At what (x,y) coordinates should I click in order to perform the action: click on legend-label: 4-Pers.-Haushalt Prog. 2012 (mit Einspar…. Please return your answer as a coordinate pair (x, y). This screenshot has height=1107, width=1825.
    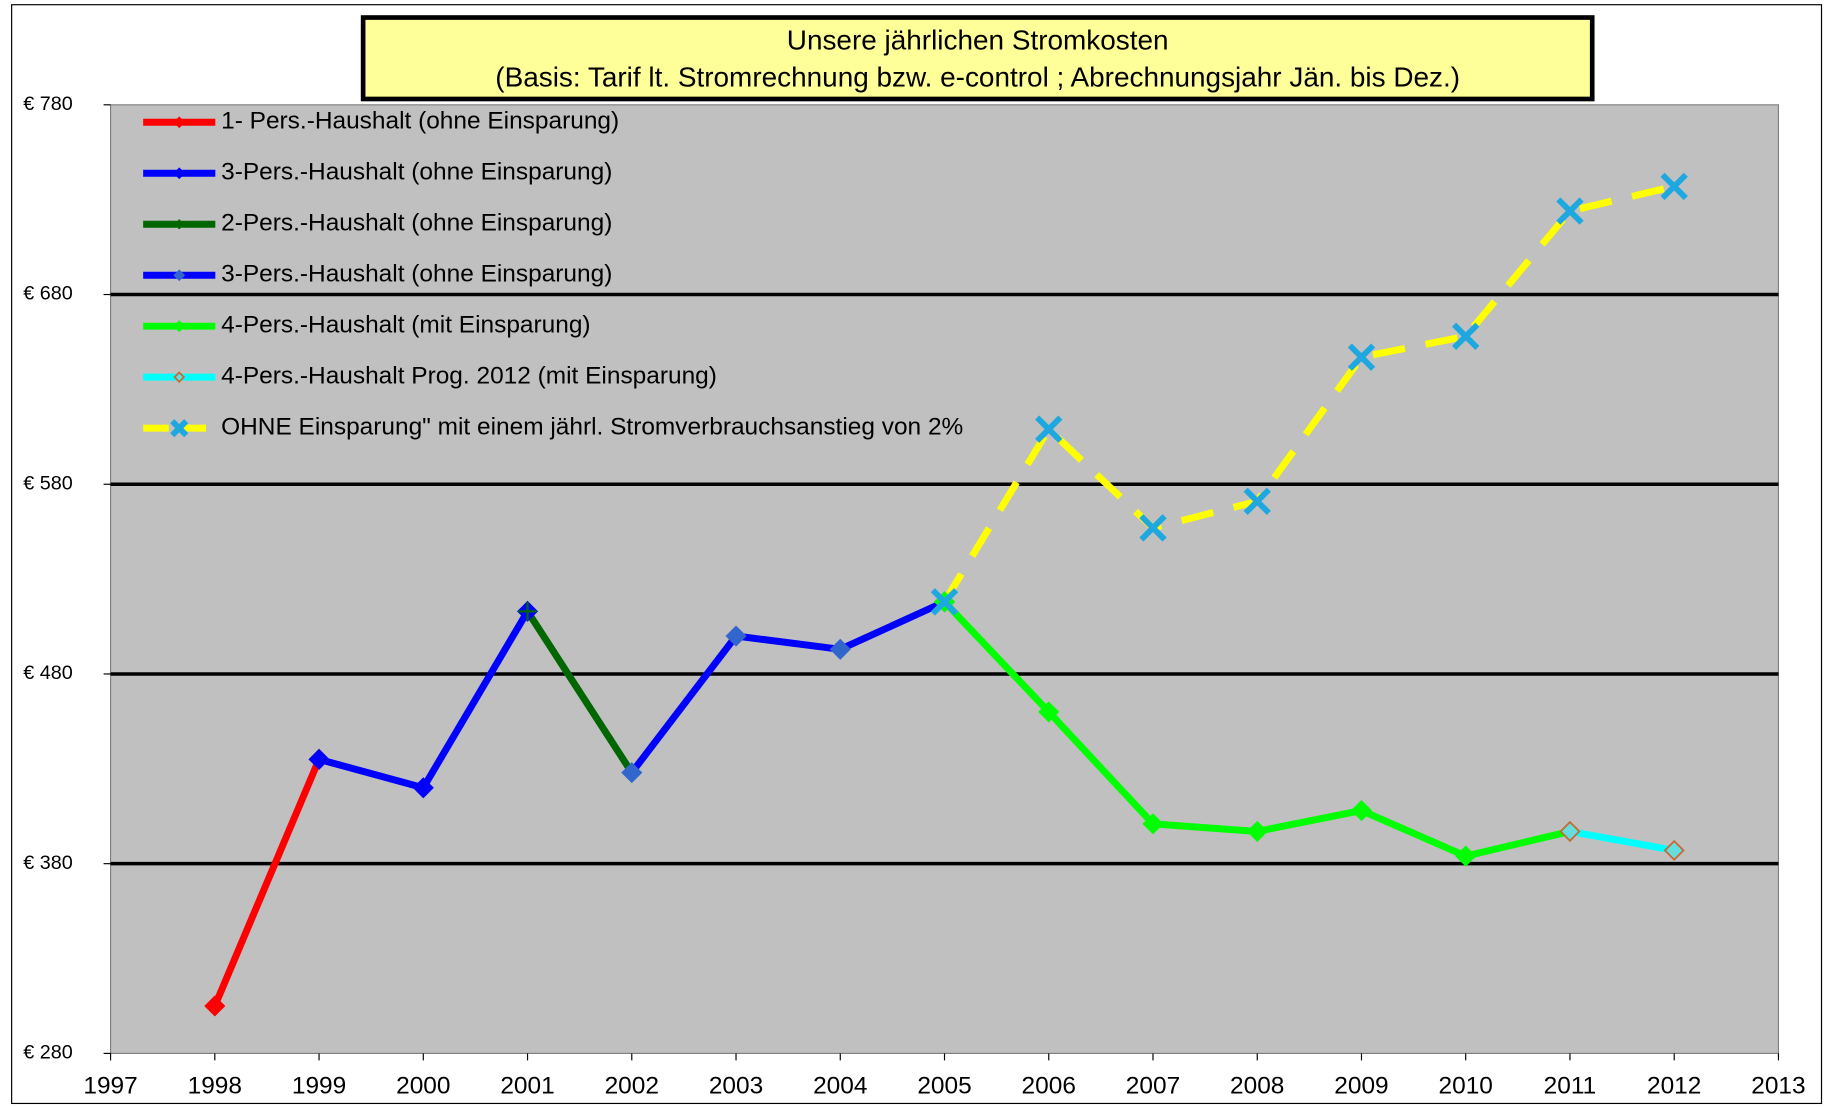
    Looking at the image, I should click on (469, 376).